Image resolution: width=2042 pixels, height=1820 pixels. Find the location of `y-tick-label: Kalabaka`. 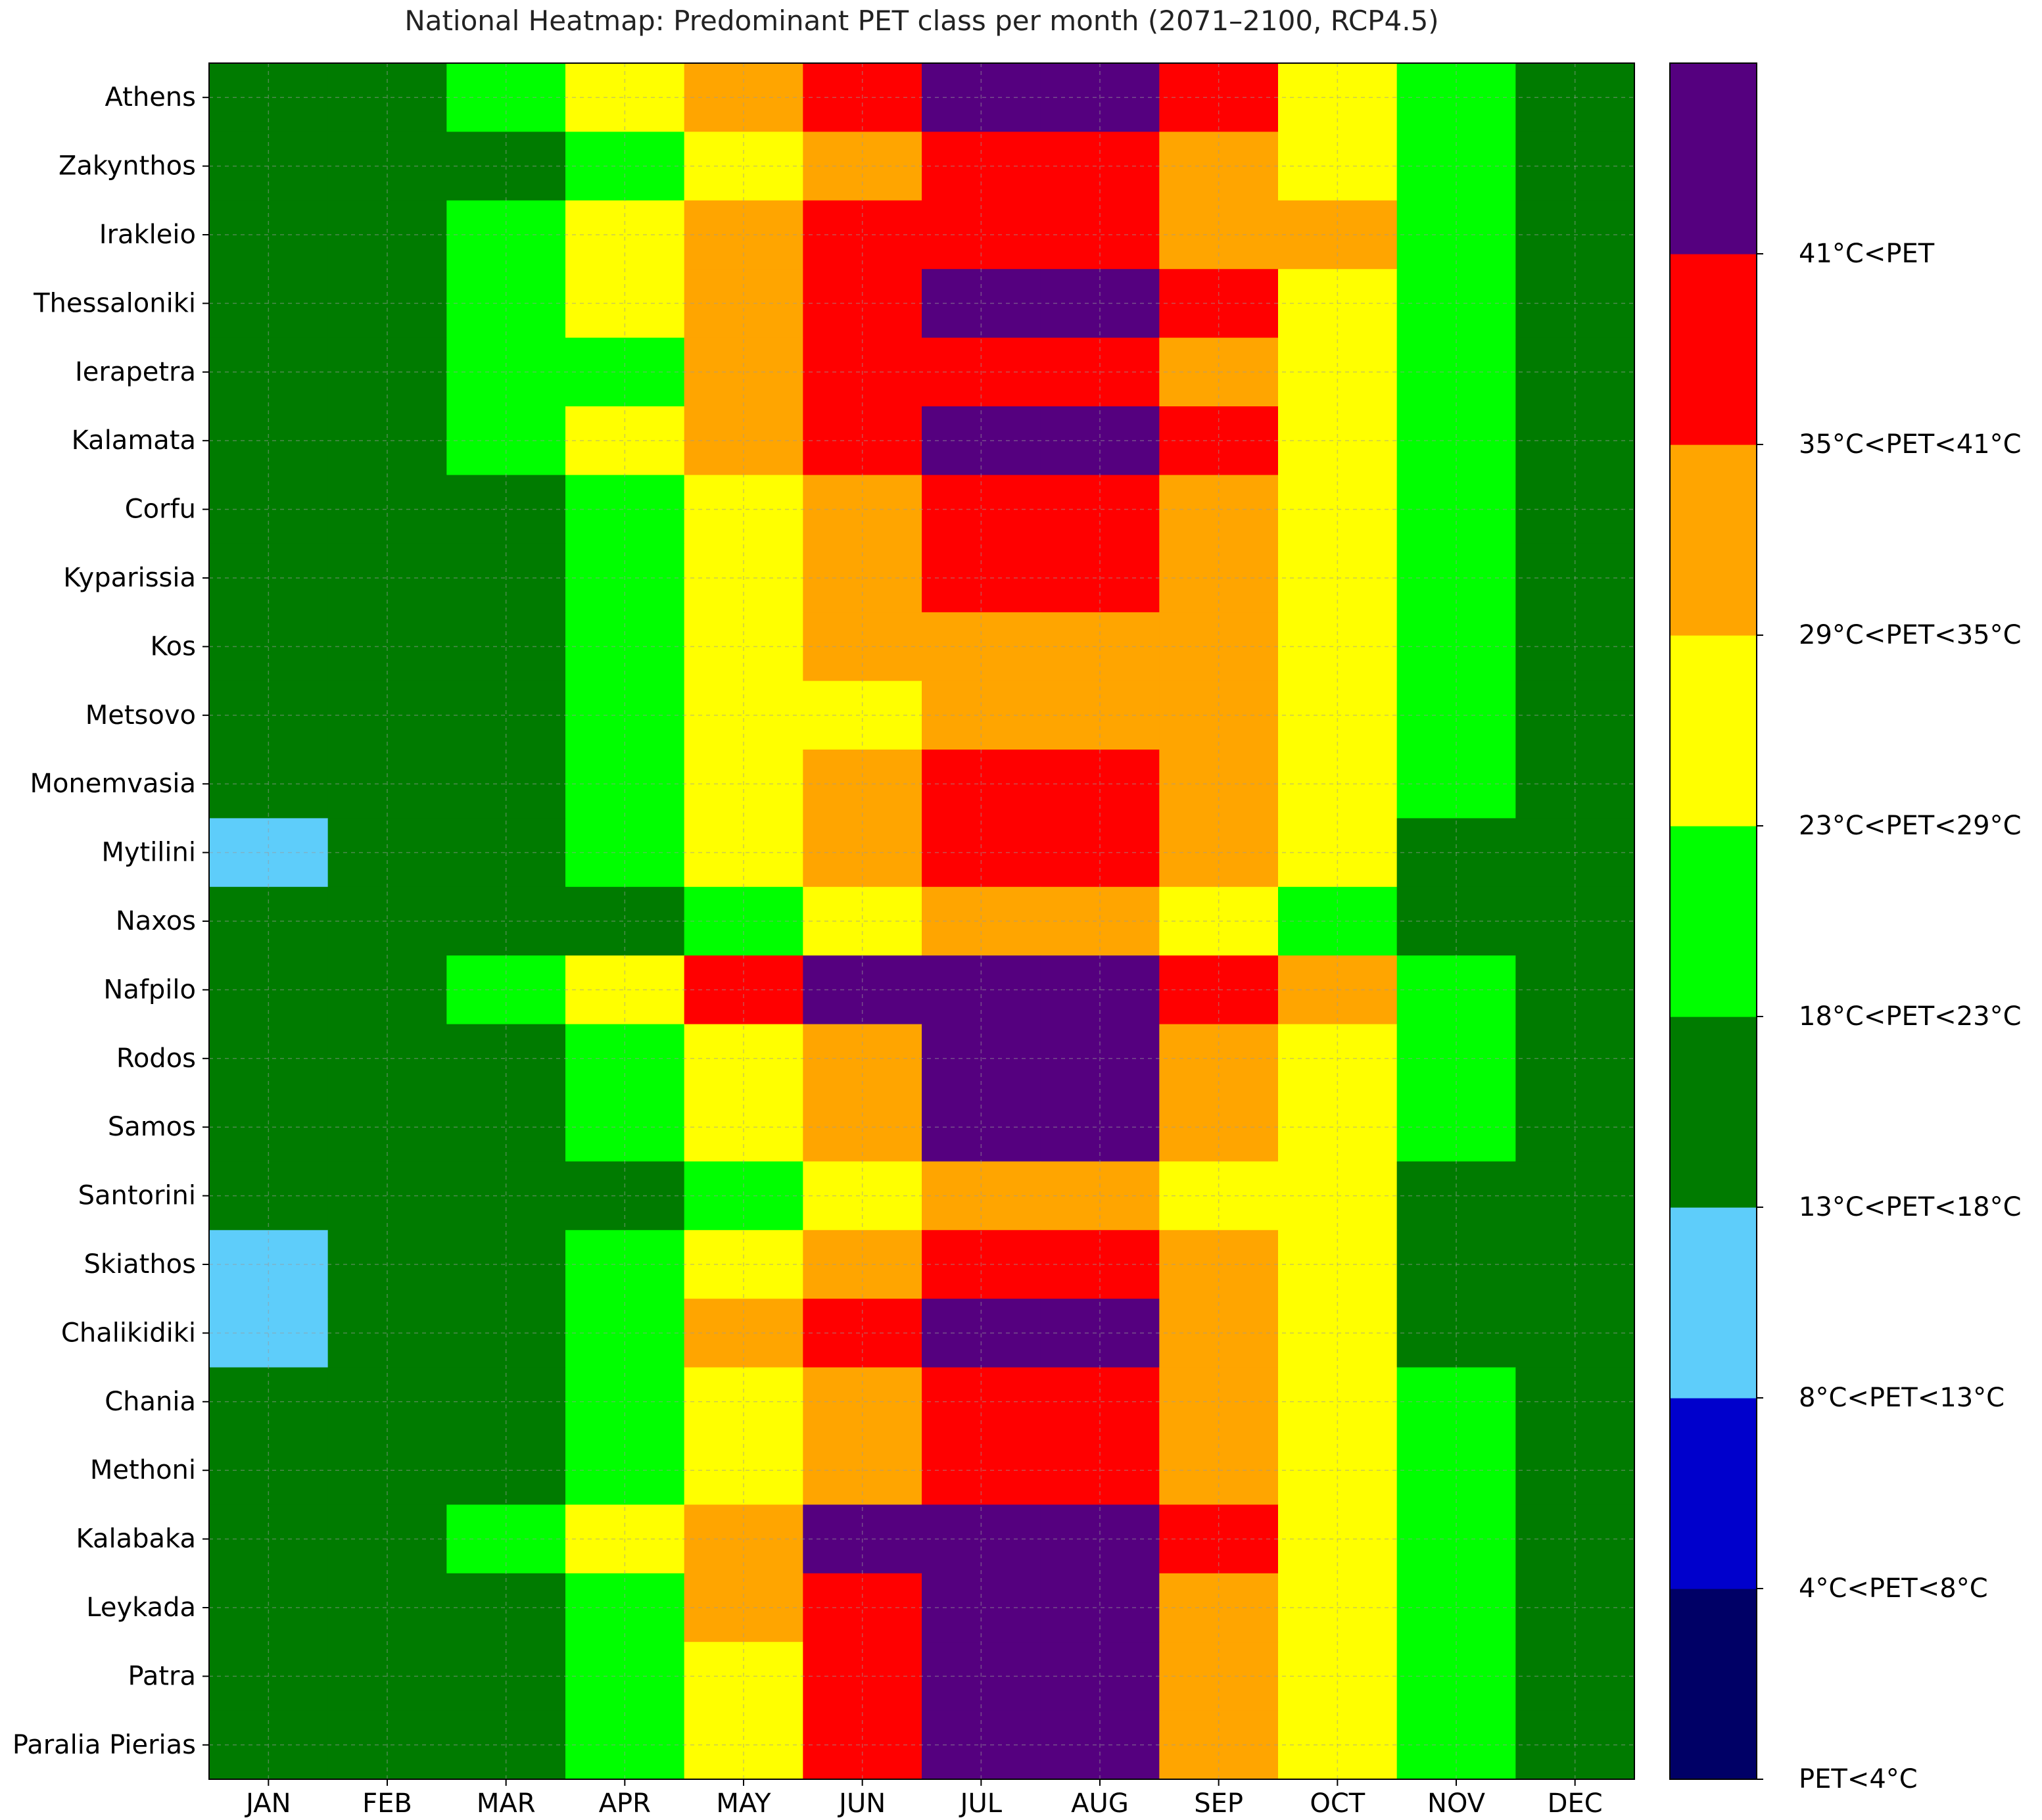

y-tick-label: Kalabaka is located at coordinates (136, 1539).